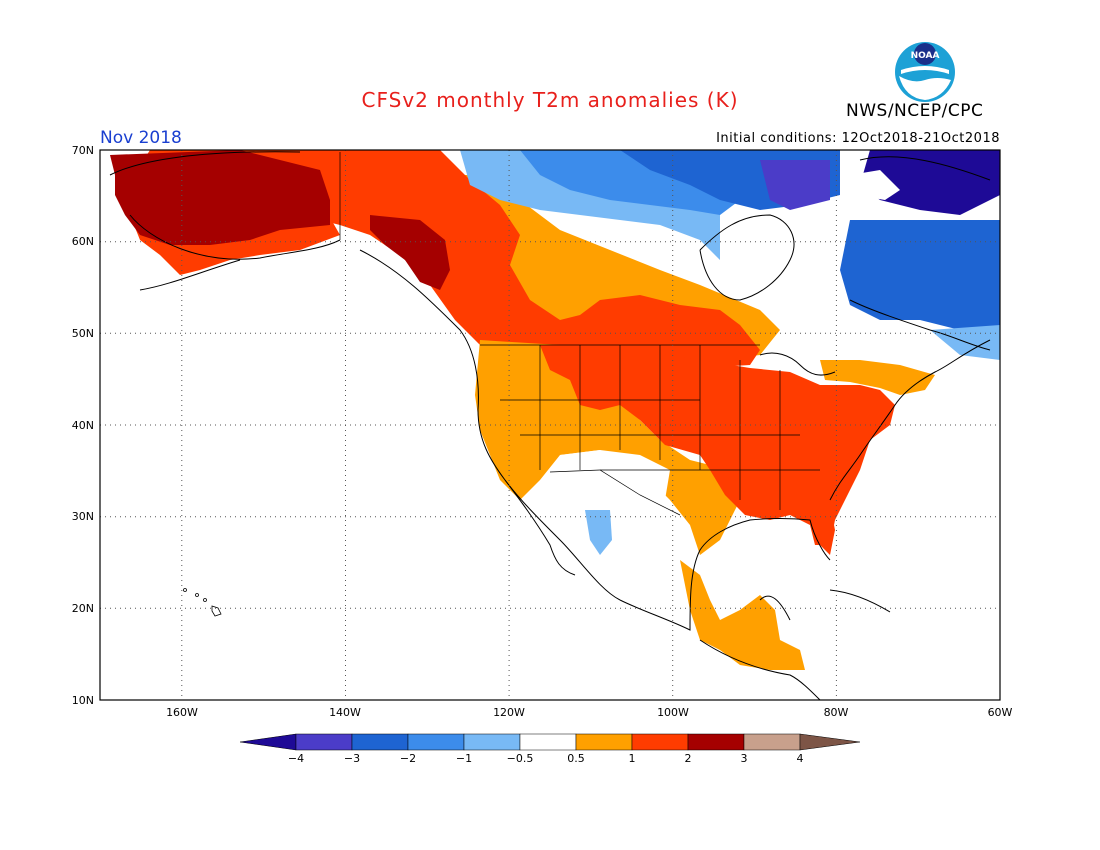  Describe the element at coordinates (925, 168) in the screenshot. I see `greenland` at that location.